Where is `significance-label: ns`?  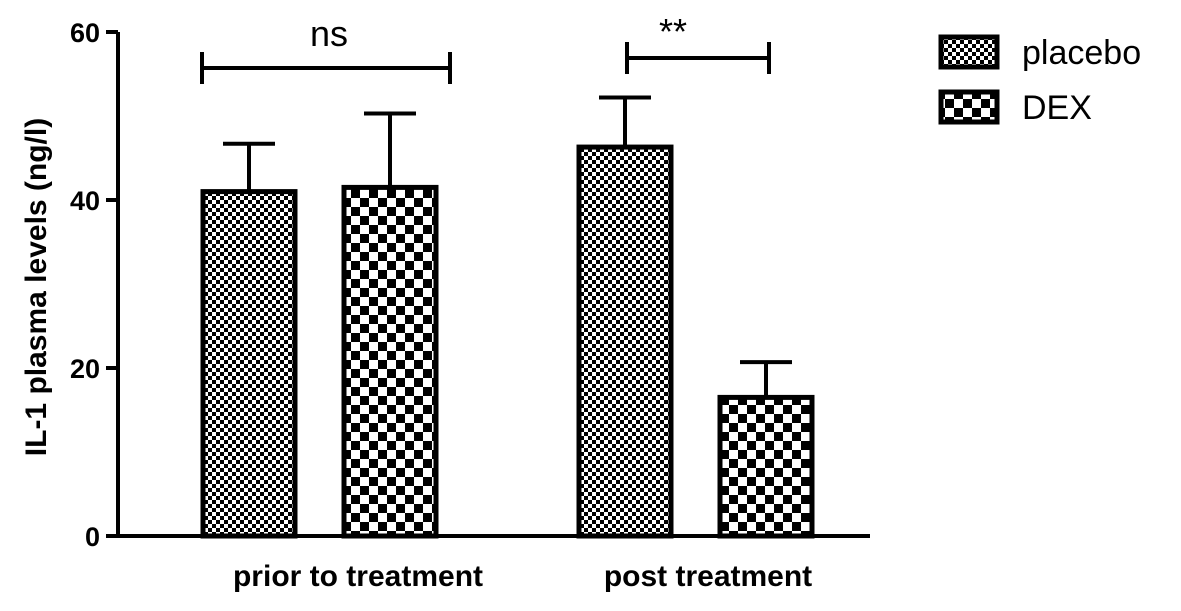 significance-label: ns is located at coordinates (329, 33).